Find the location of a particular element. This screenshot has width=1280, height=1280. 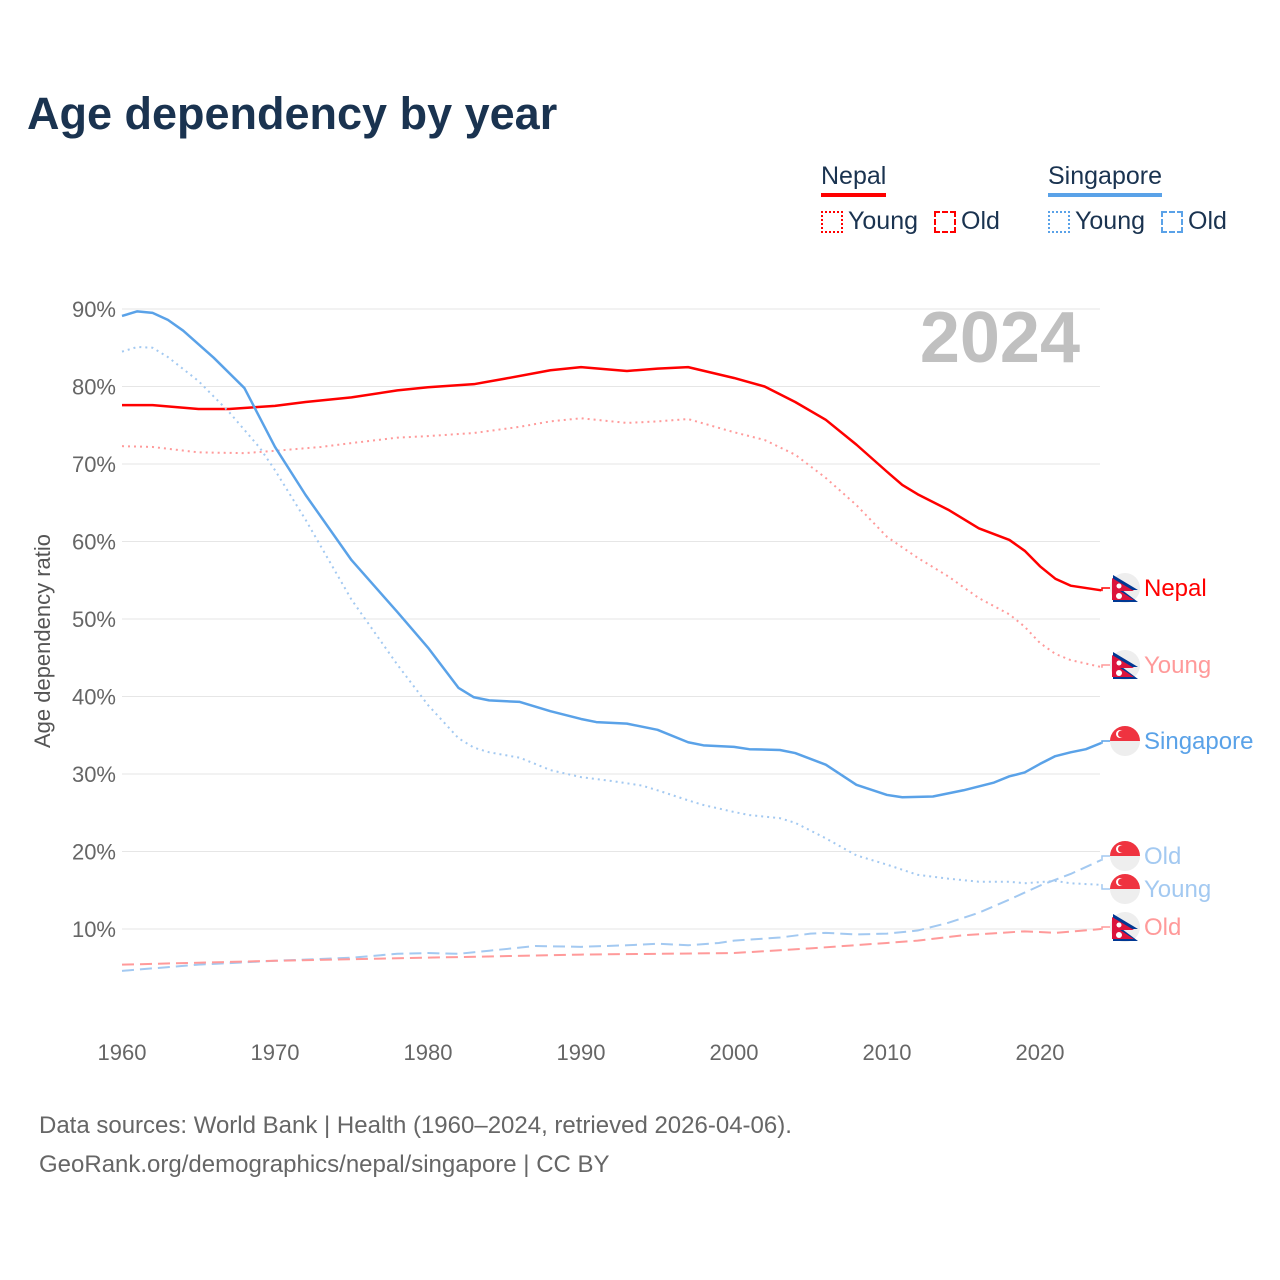

end-label: Singapore is located at coordinates (1198, 741).